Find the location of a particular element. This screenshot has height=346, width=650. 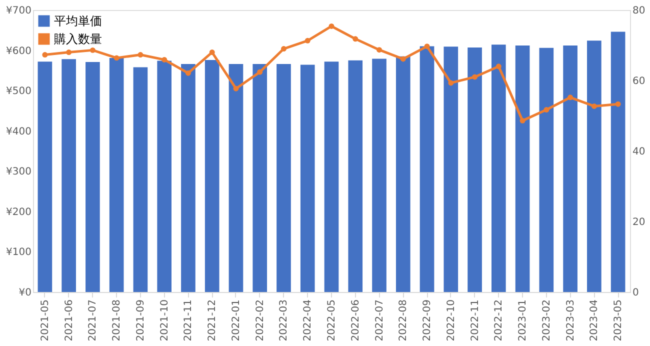

x-tick-label: 2022-04 is located at coordinates (308, 321).